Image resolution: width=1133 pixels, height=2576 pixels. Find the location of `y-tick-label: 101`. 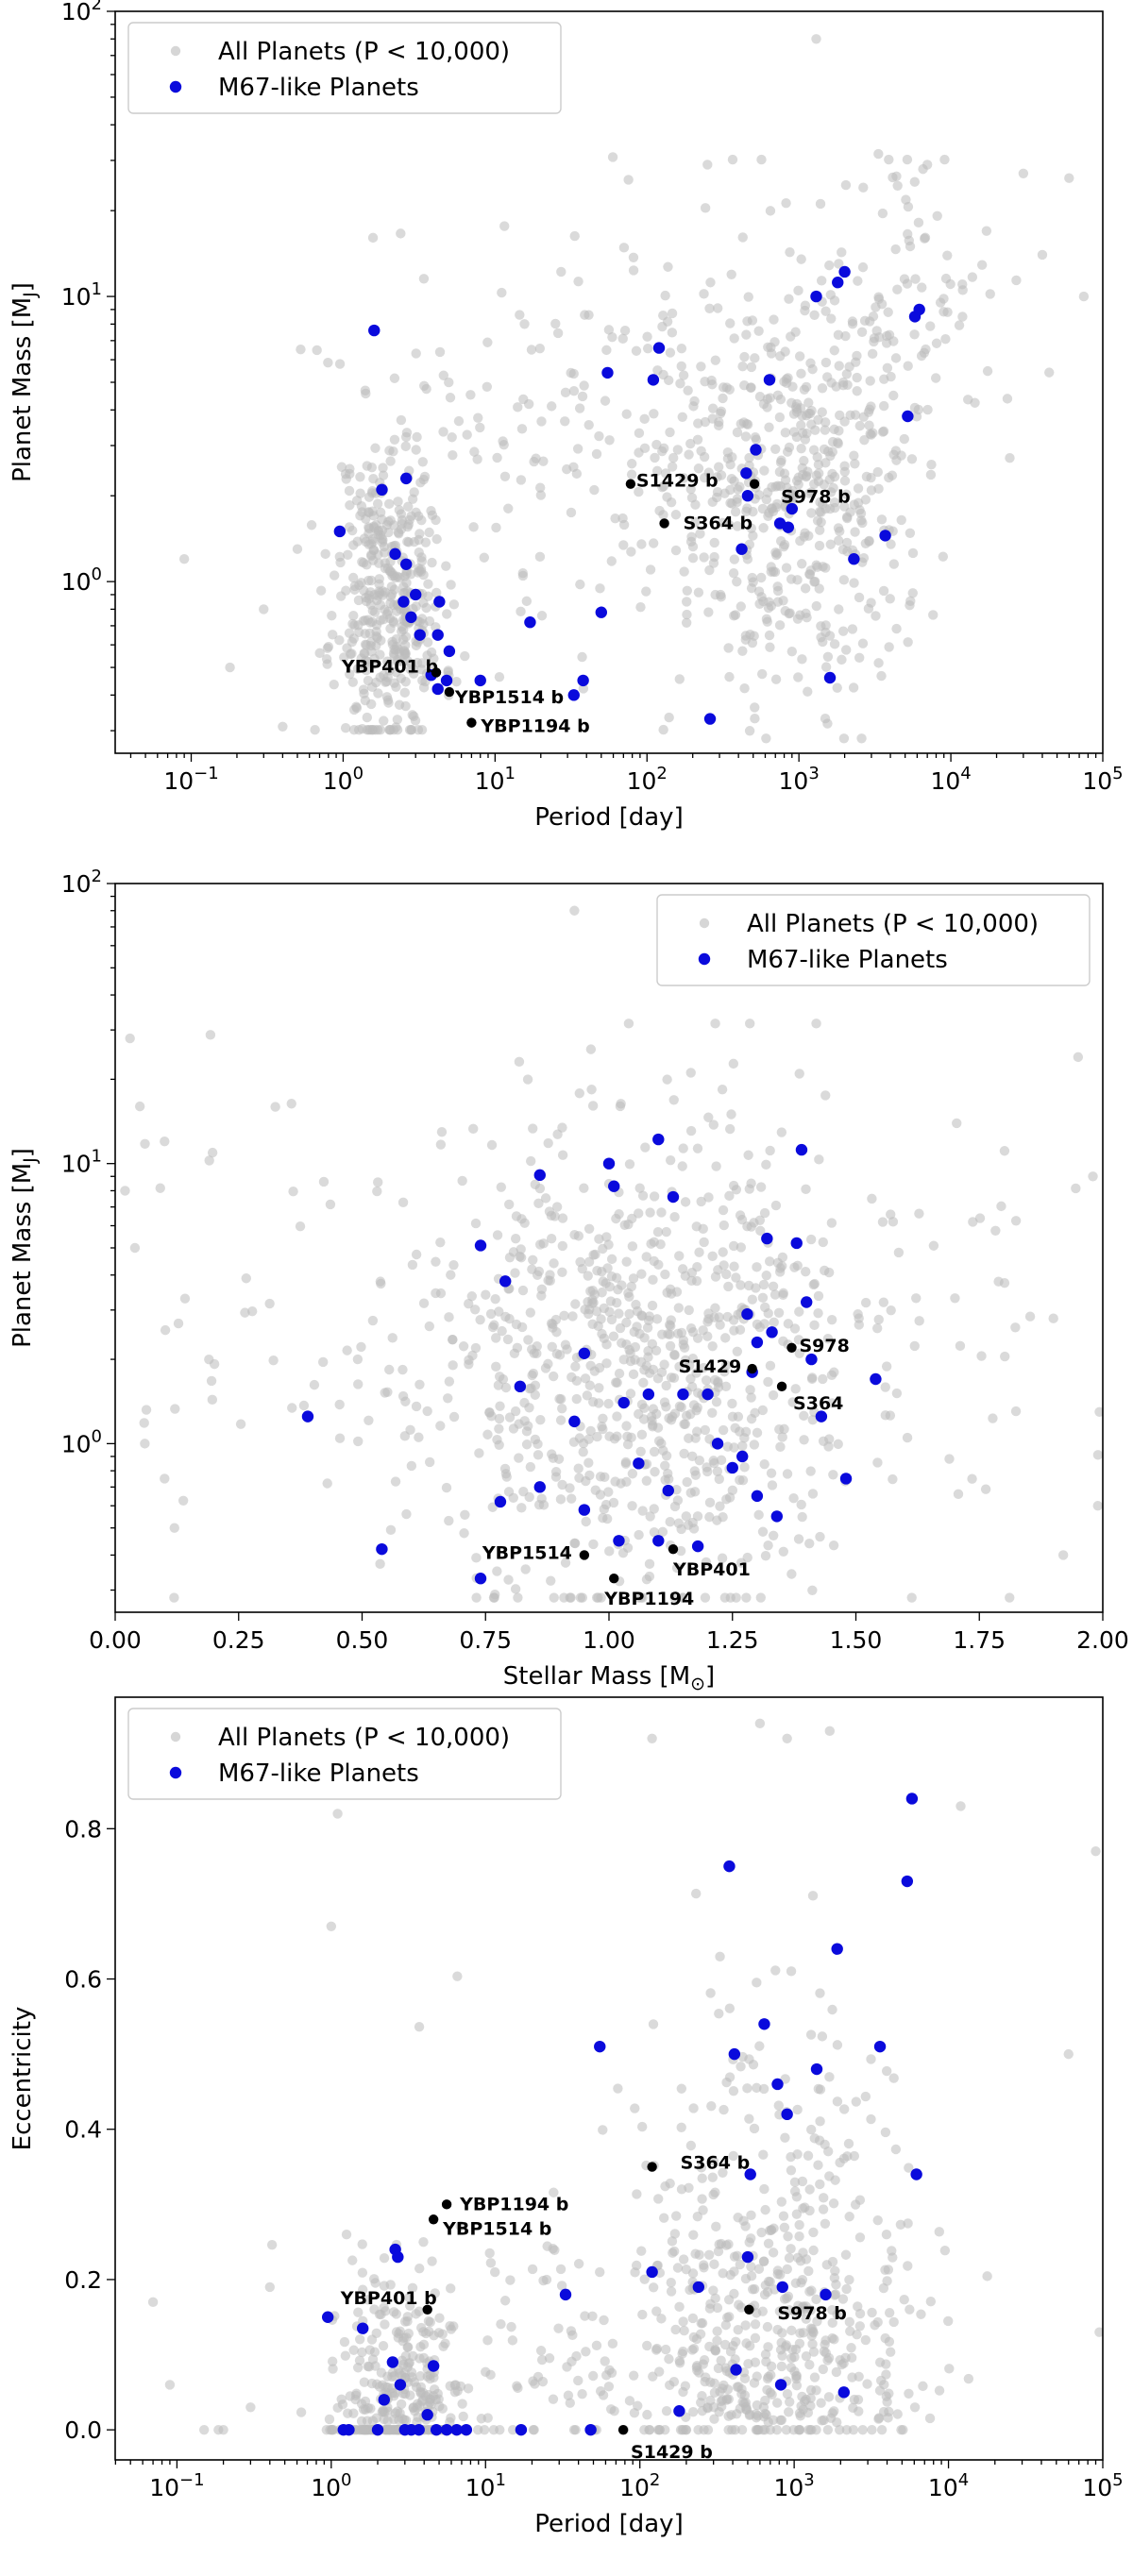

y-tick-label: 101 is located at coordinates (82, 1162).